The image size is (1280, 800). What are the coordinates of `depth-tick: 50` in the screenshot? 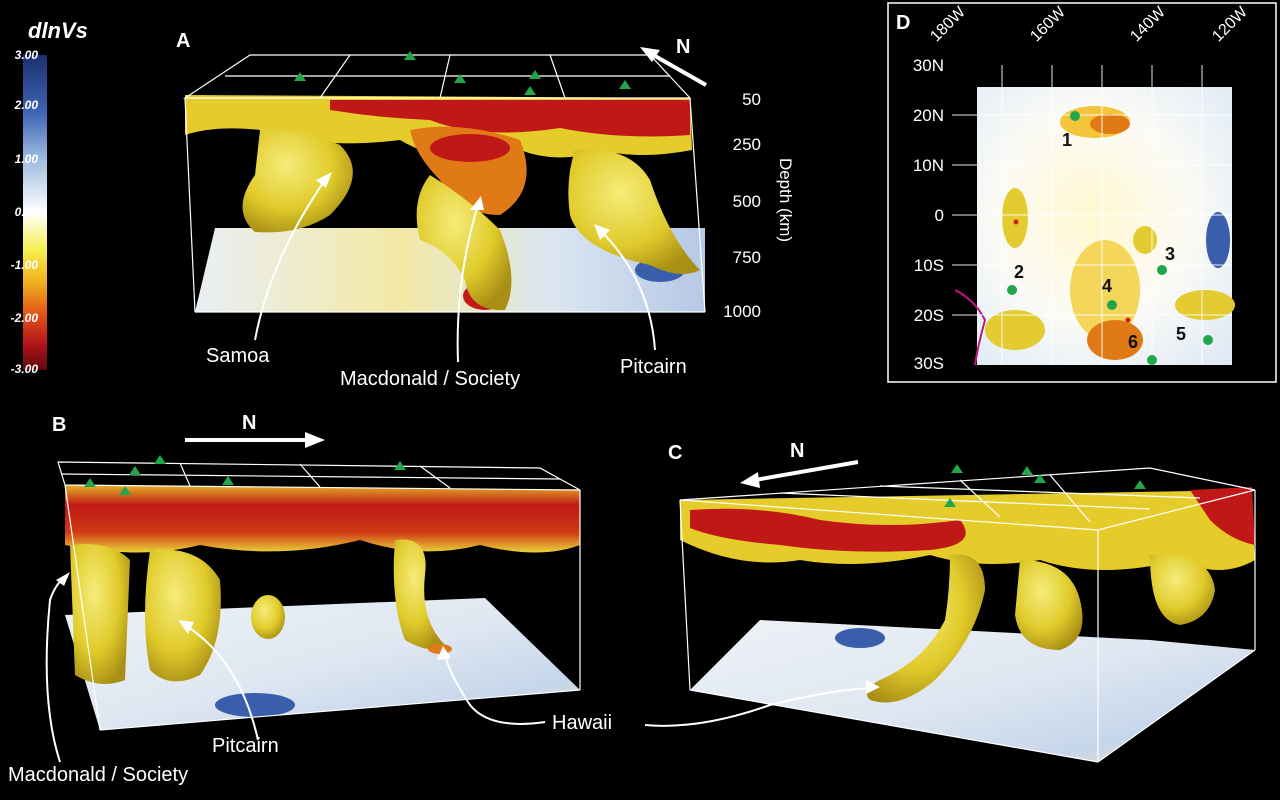 It's located at (751, 99).